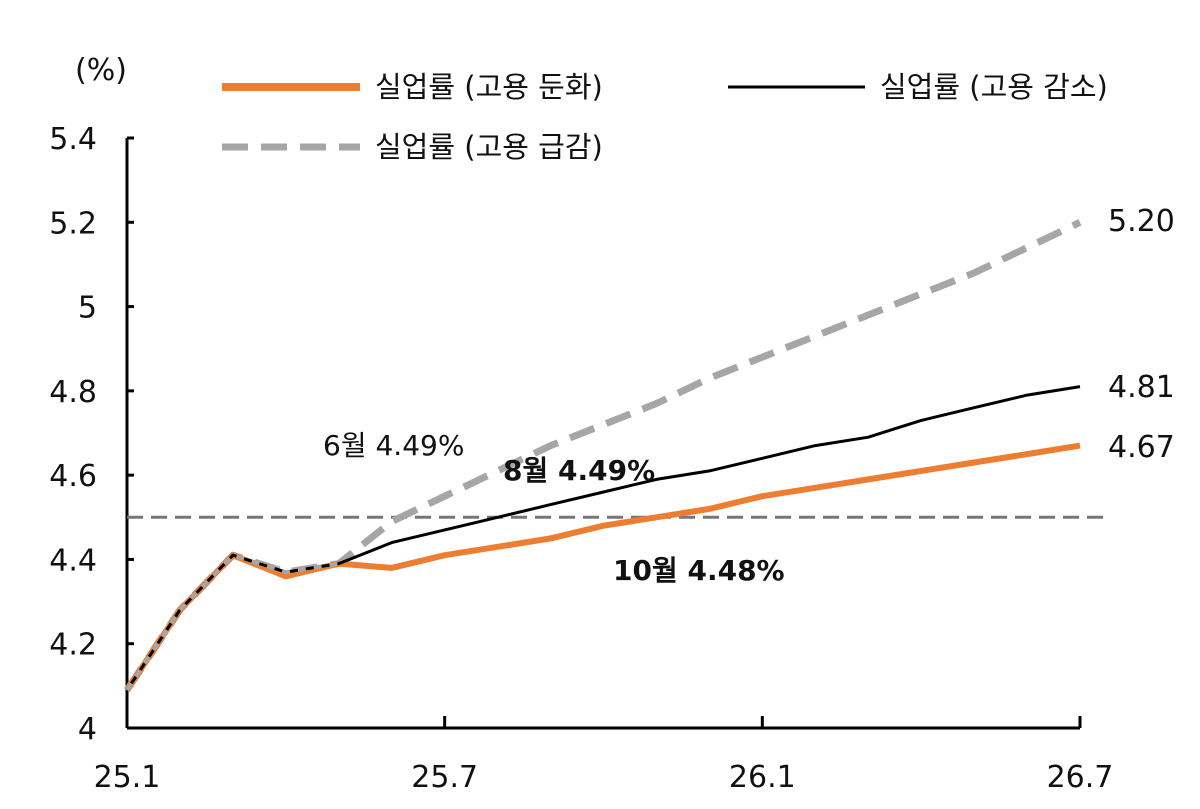 Image resolution: width=1200 pixels, height=809 pixels. Describe the element at coordinates (87, 729) in the screenshot. I see `y-tick-label: 4` at that location.